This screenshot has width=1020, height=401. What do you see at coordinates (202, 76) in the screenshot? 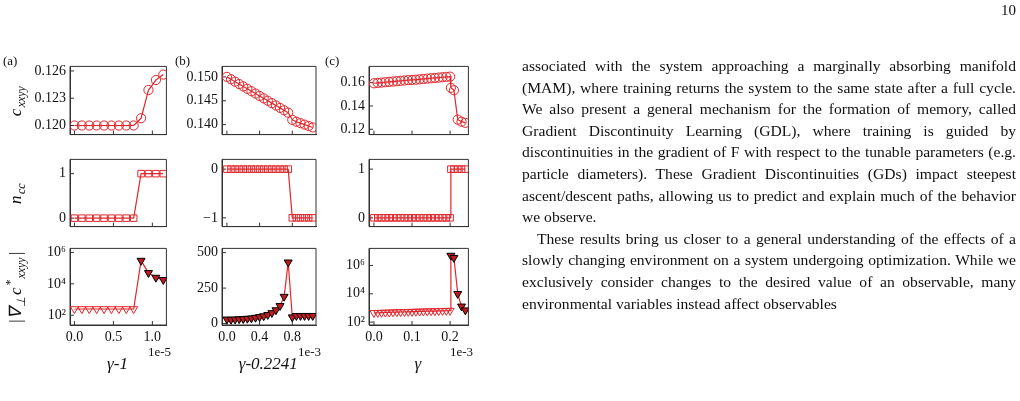
I see `y-tick-label: 0.150` at bounding box center [202, 76].